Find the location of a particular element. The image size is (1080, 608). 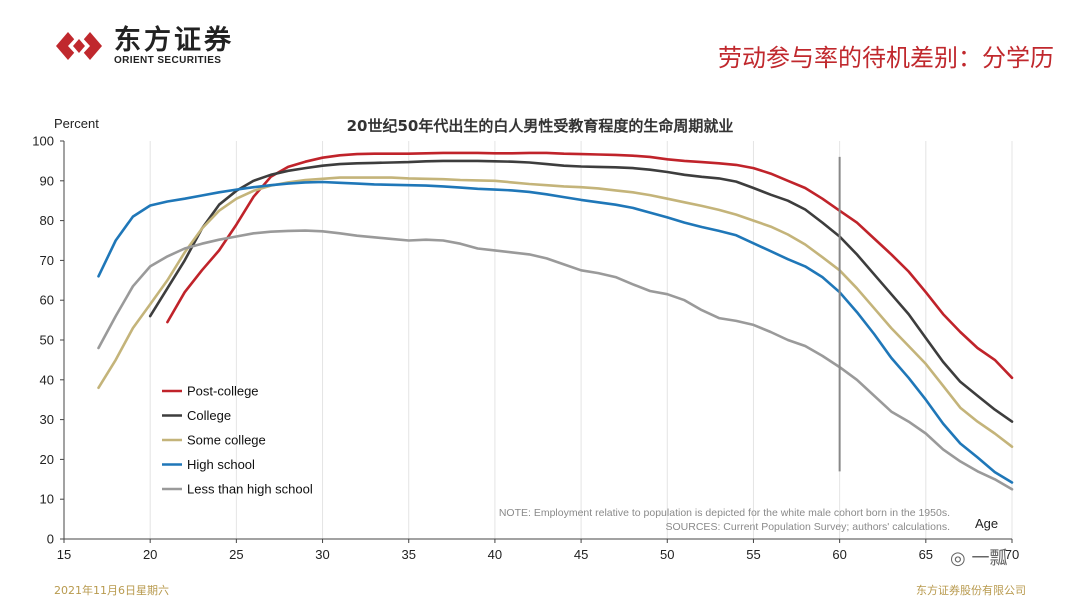

x-tick-label-60: 60 is located at coordinates (839, 554).